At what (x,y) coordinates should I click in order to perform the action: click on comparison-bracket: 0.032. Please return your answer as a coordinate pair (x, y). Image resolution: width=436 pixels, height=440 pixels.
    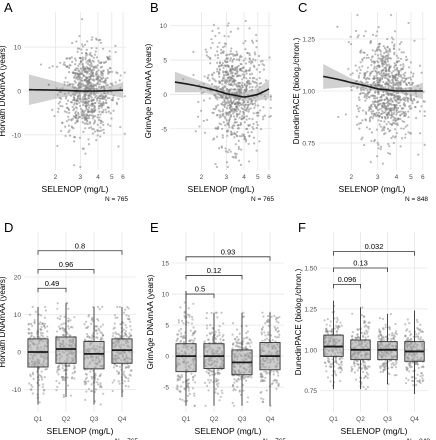
    Looking at the image, I should click on (374, 249).